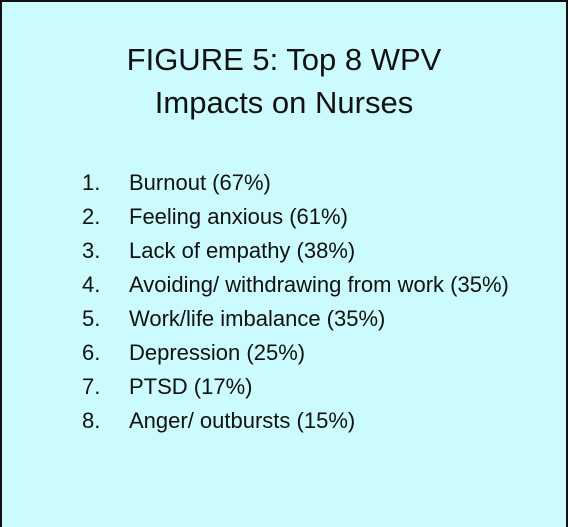  What do you see at coordinates (91, 420) in the screenshot?
I see `item-number: 8.` at bounding box center [91, 420].